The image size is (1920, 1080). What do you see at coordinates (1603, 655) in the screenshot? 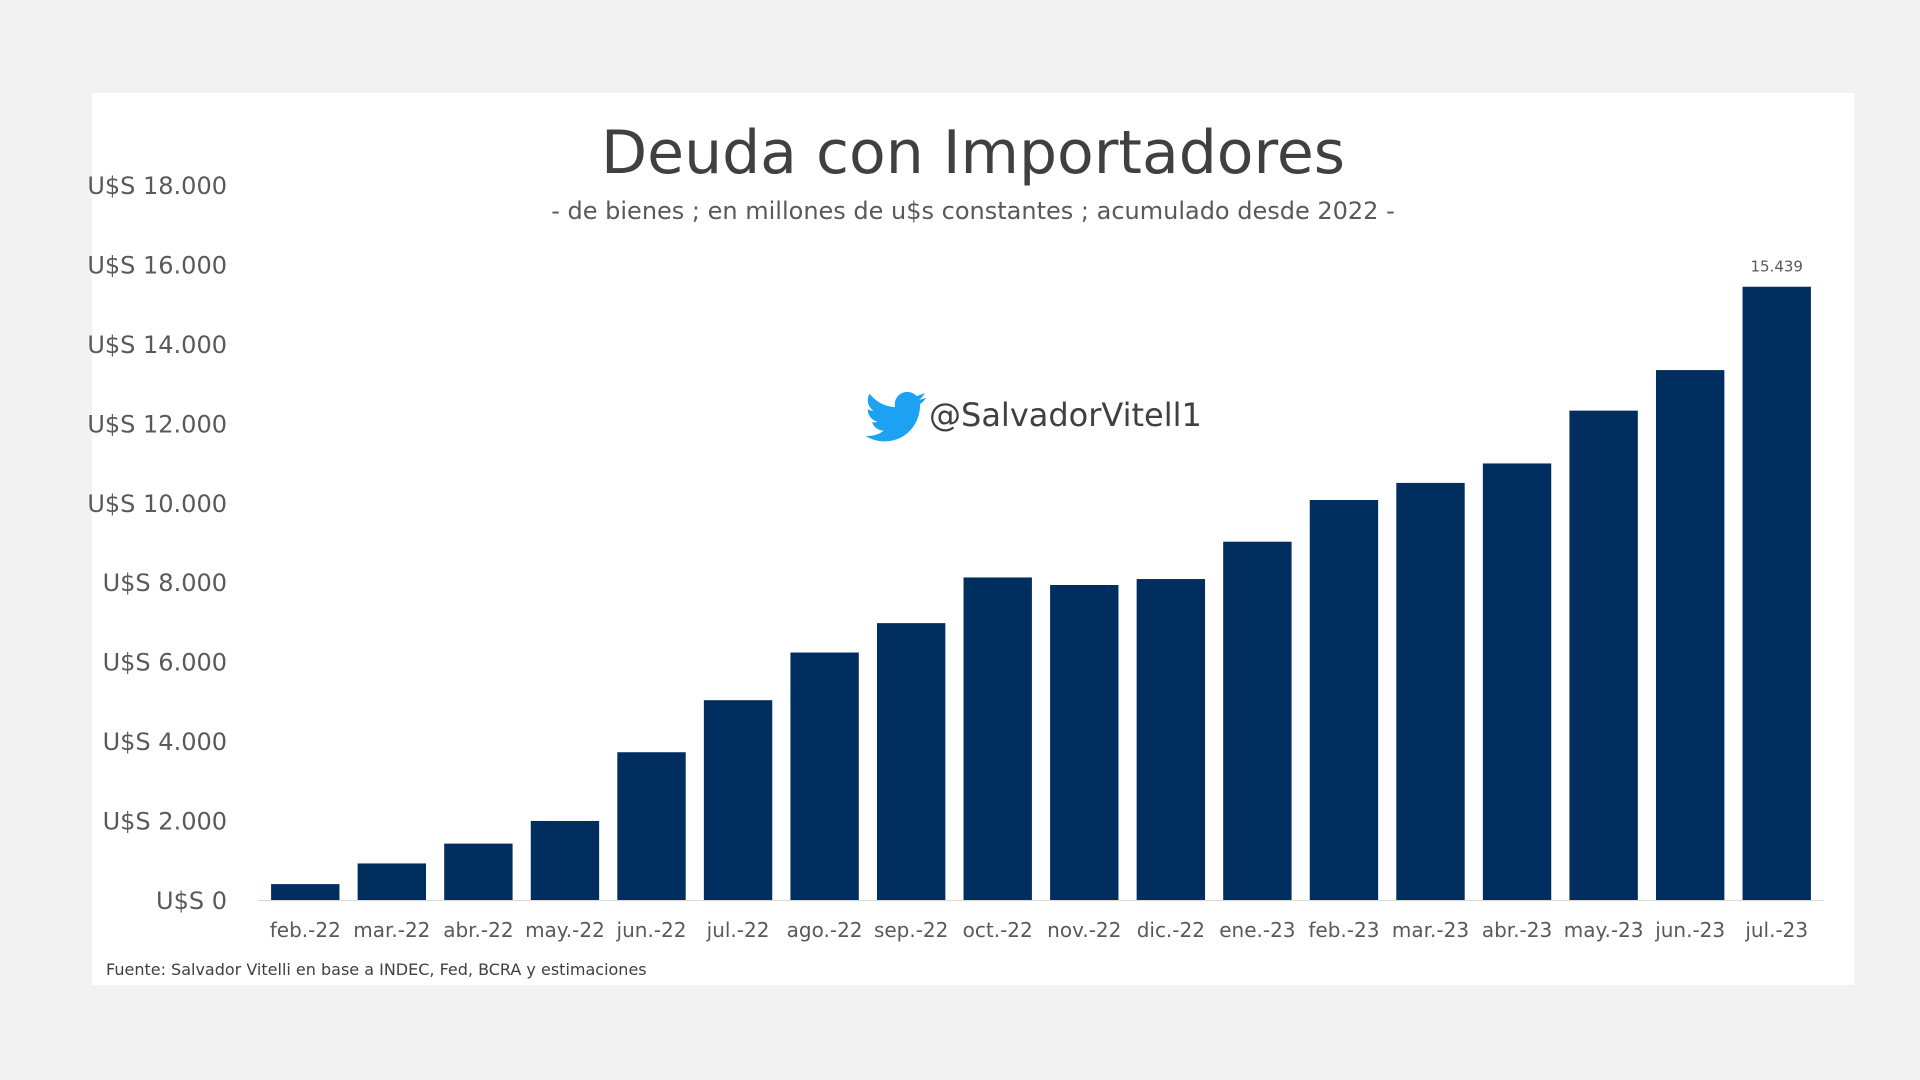
I see `bar-may.-23` at bounding box center [1603, 655].